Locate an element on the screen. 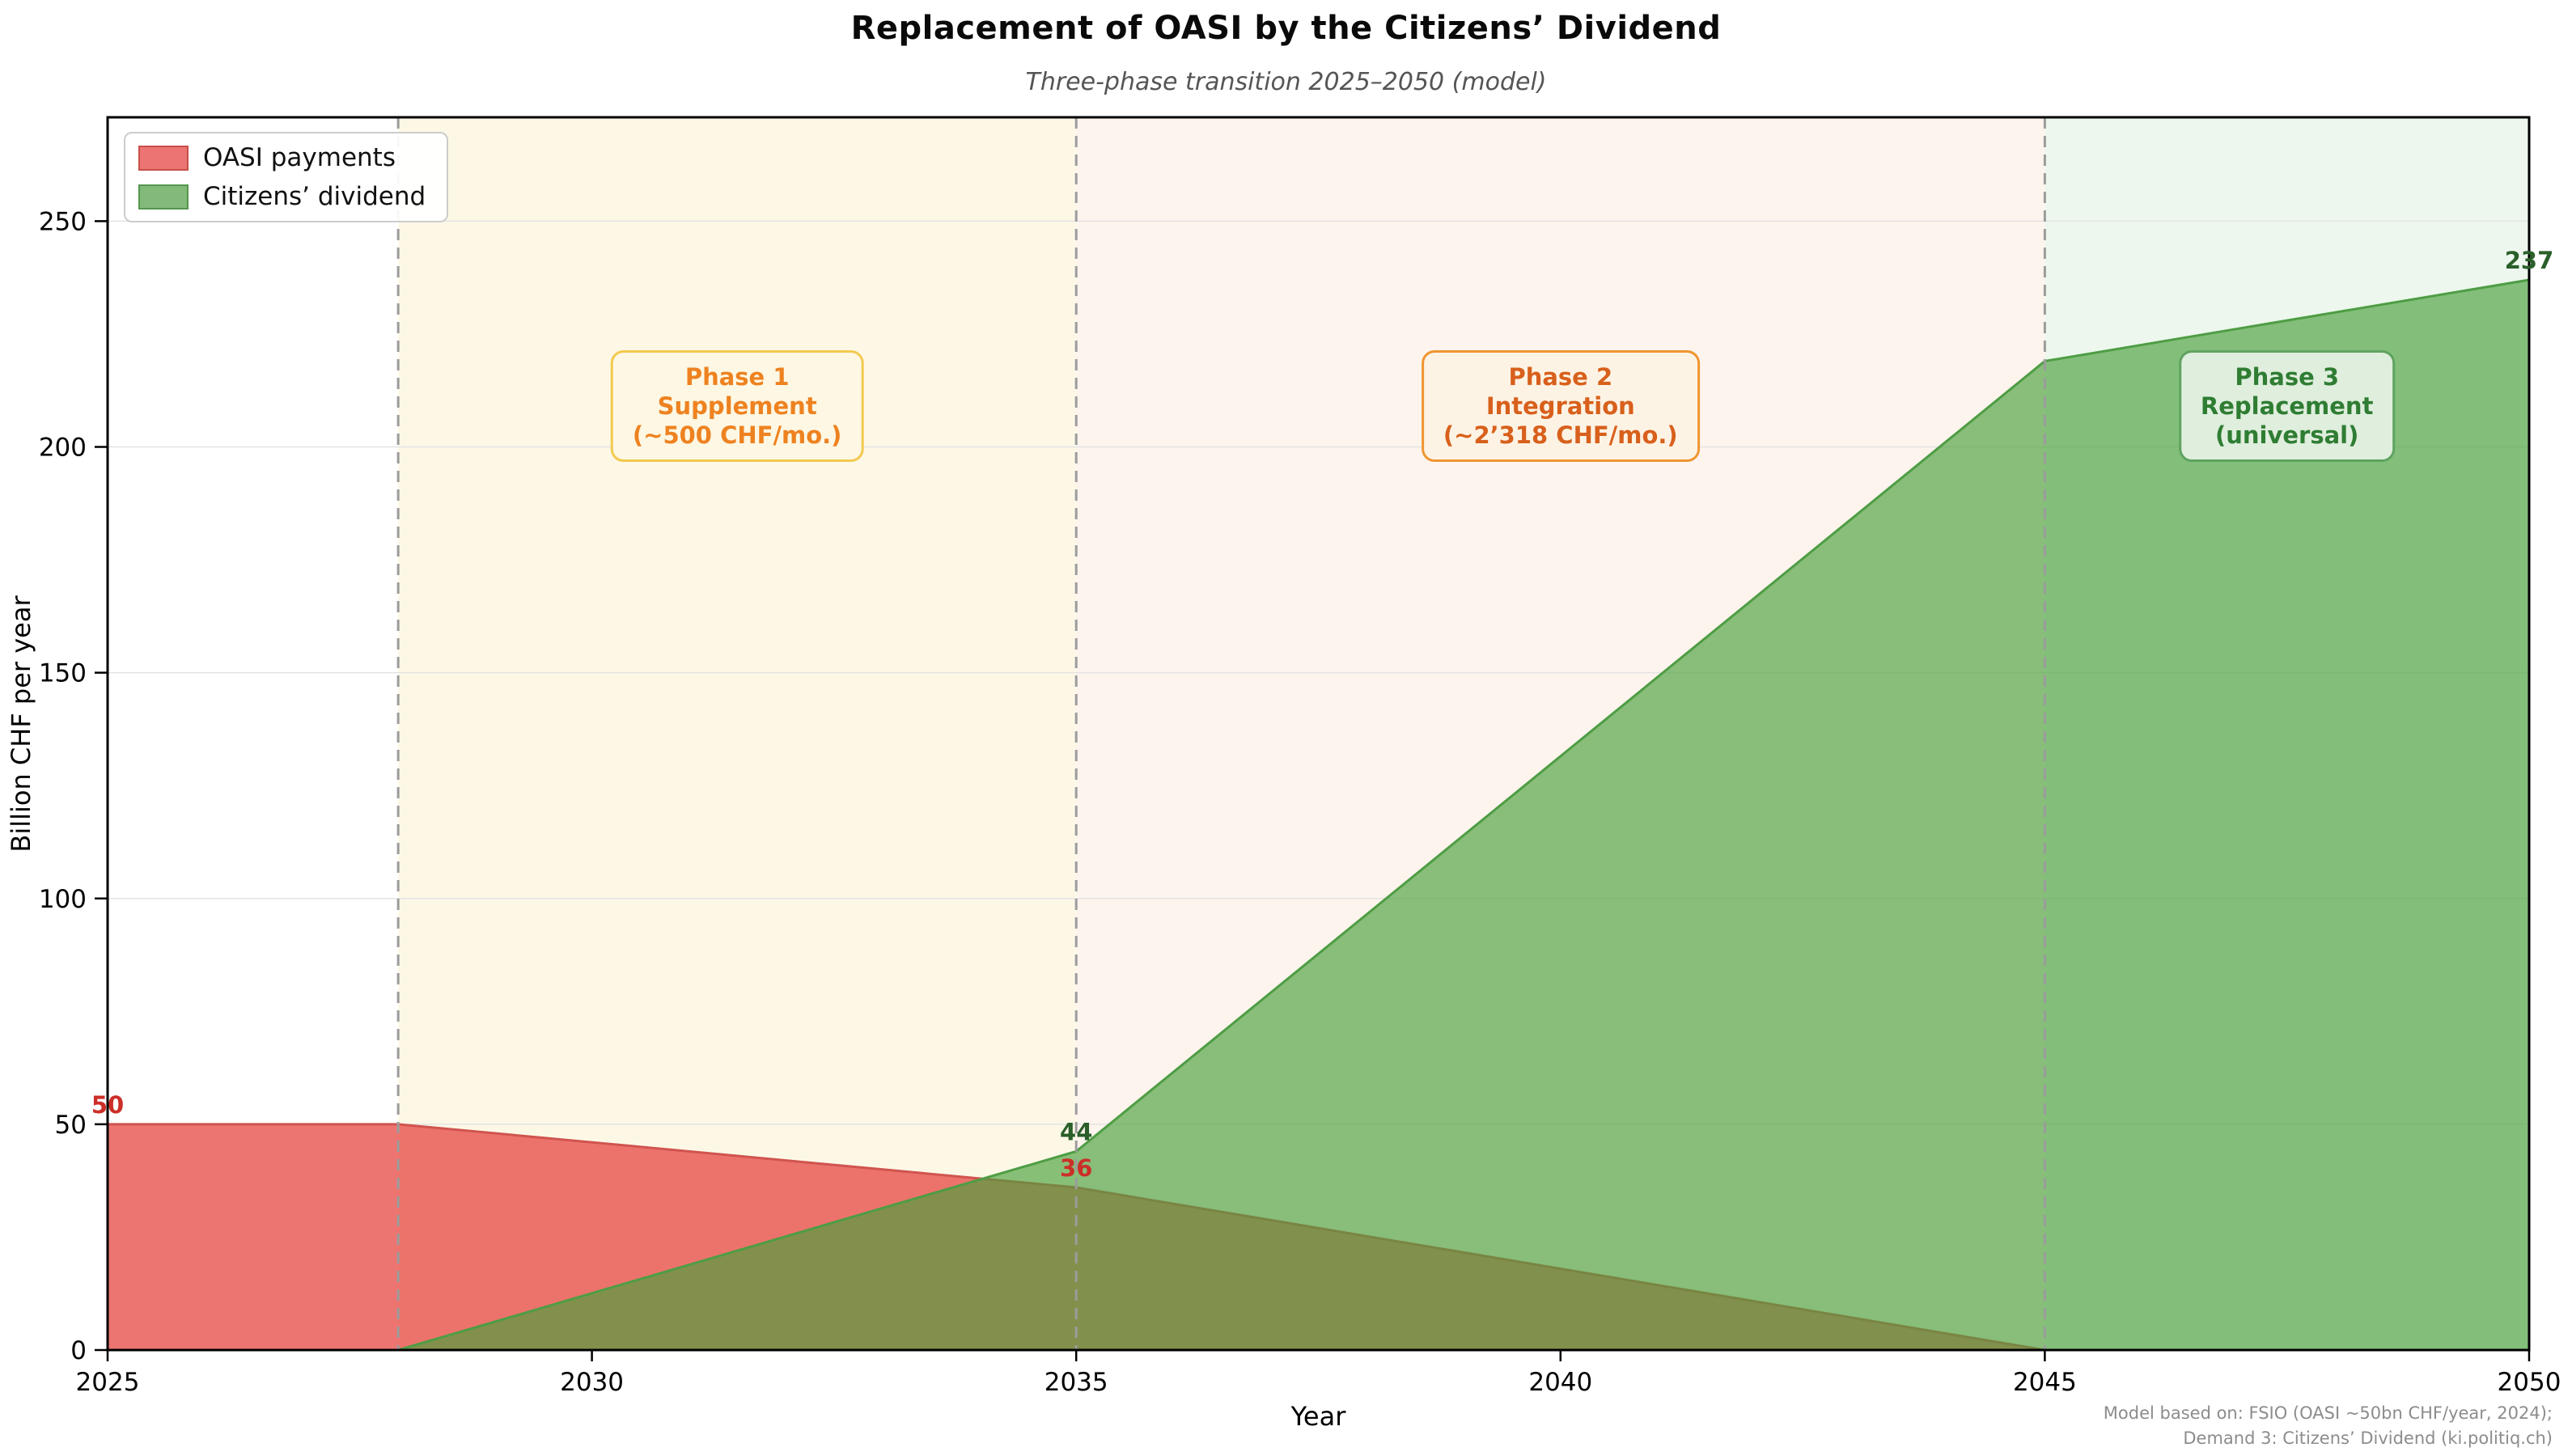 The image size is (2572, 1456). phase-box-1: Phase 1 Supplement (~500 CHF/mo.) is located at coordinates (737, 406).